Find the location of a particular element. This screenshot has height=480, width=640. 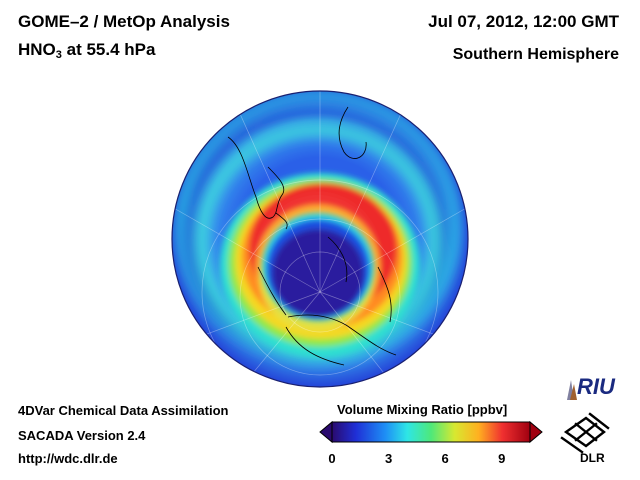

svg-text: RIU is located at coordinates (596, 386).